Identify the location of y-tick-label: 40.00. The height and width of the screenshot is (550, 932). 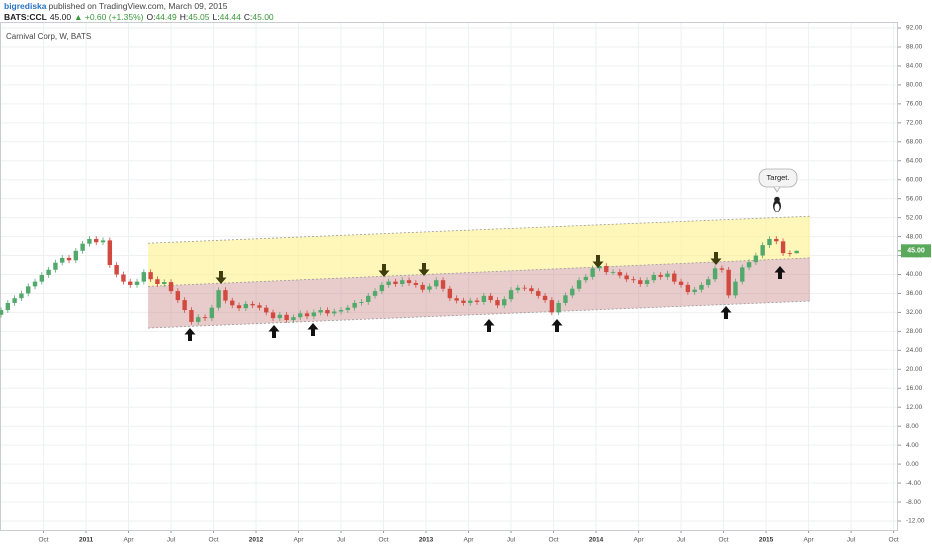
(914, 274).